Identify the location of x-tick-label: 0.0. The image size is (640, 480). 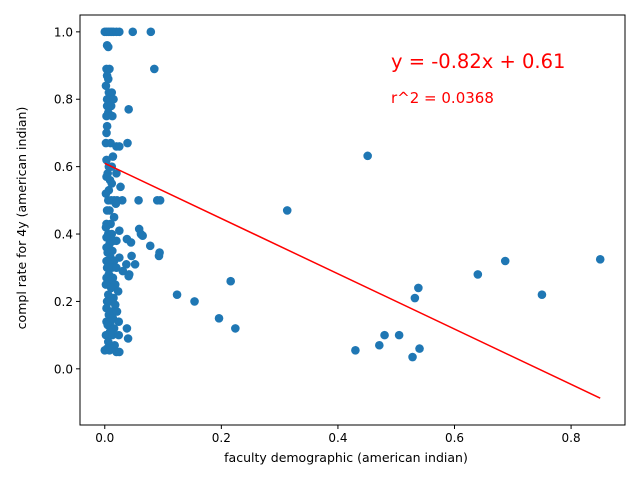
(104, 438).